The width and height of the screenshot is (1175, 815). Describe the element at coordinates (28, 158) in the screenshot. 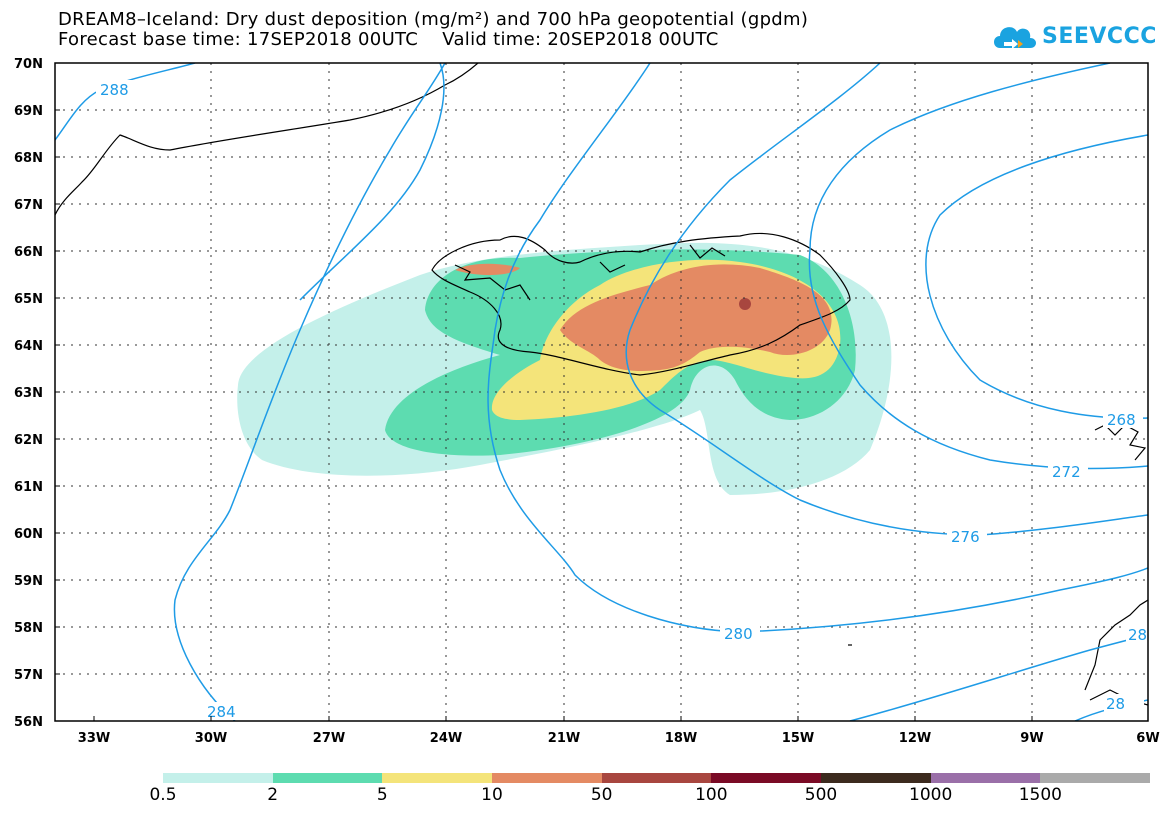

I see `lat-label: 68N` at that location.